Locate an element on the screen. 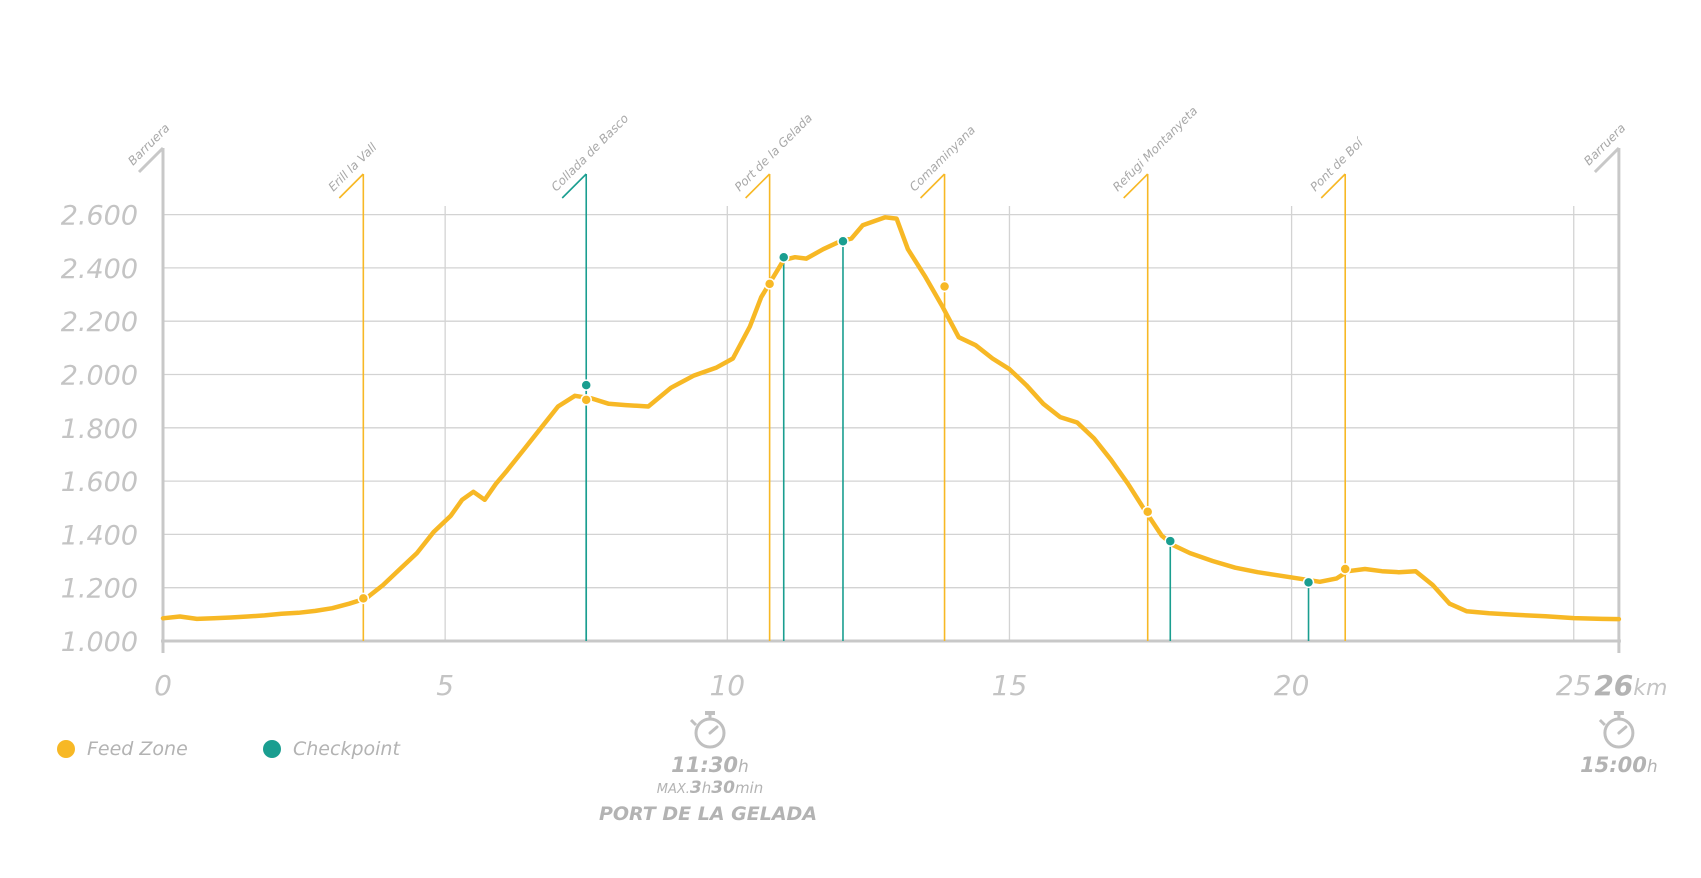 This screenshot has height=878, width=1701. legend-feed-swatch is located at coordinates (66, 749).